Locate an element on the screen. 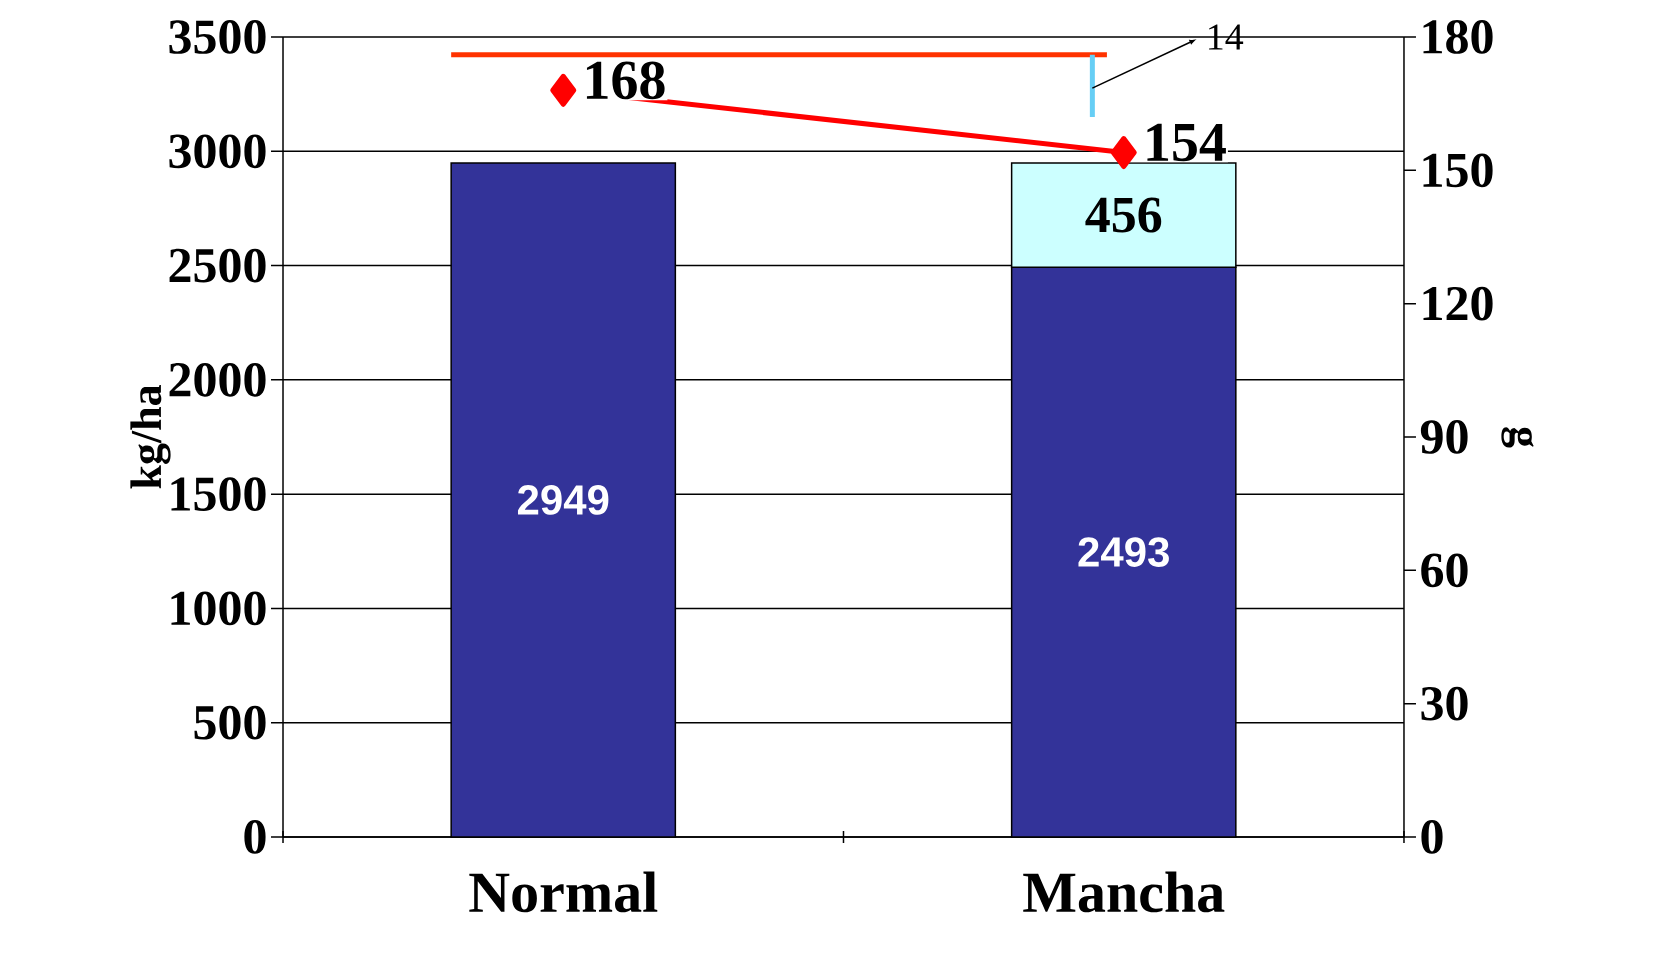 The height and width of the screenshot is (955, 1655). y2-tick-label: 90 is located at coordinates (1444, 437).